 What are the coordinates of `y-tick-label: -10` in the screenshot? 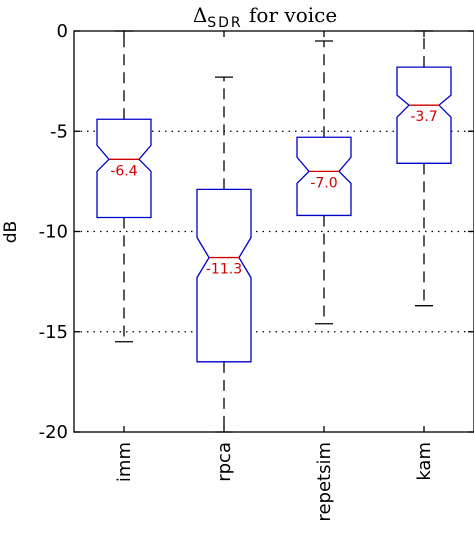 It's located at (53, 232).